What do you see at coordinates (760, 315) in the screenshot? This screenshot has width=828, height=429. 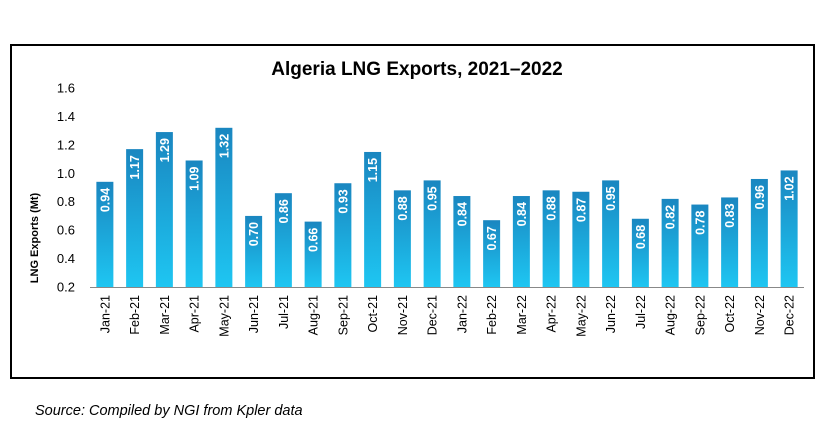 I see `x-tick-label: Nov-22` at bounding box center [760, 315].